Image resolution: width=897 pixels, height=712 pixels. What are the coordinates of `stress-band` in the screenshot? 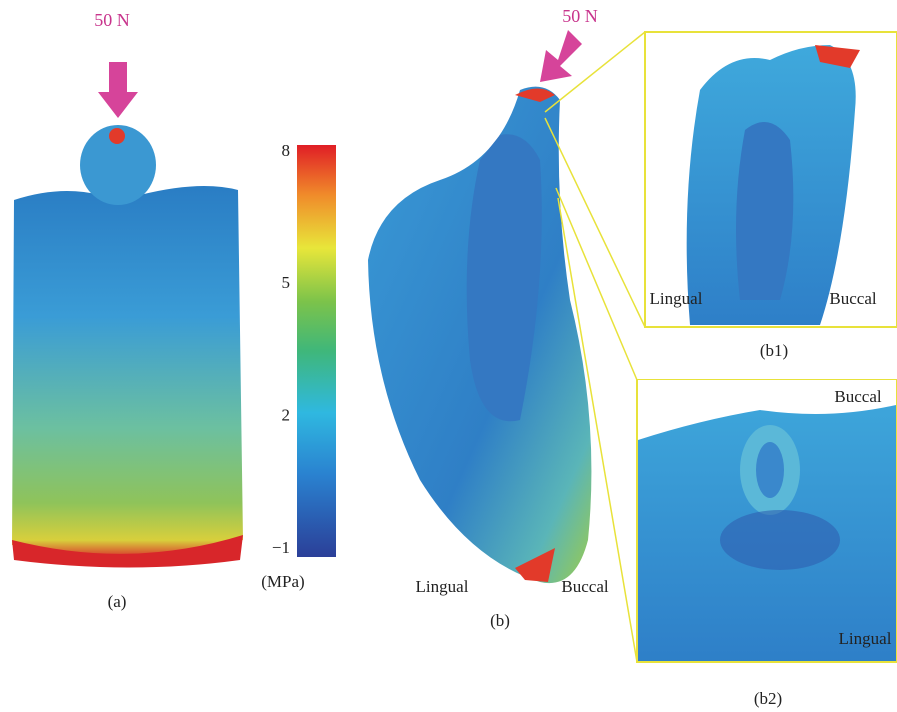 It's located at (127, 551).